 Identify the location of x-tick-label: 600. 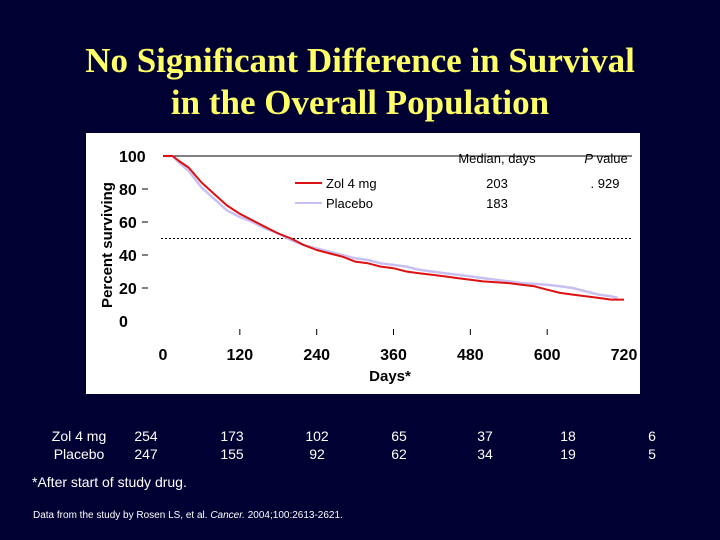
(547, 355).